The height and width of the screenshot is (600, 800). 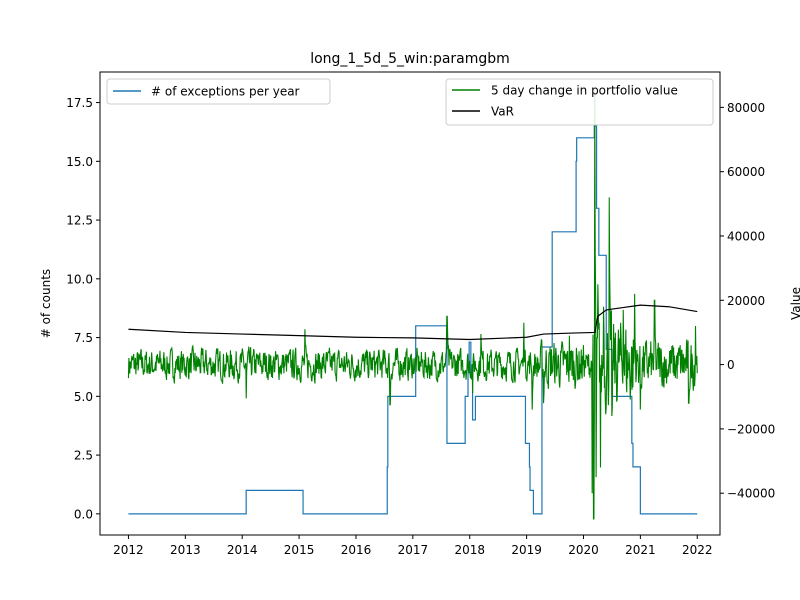 What do you see at coordinates (526, 550) in the screenshot?
I see `x-tick-label: 2019` at bounding box center [526, 550].